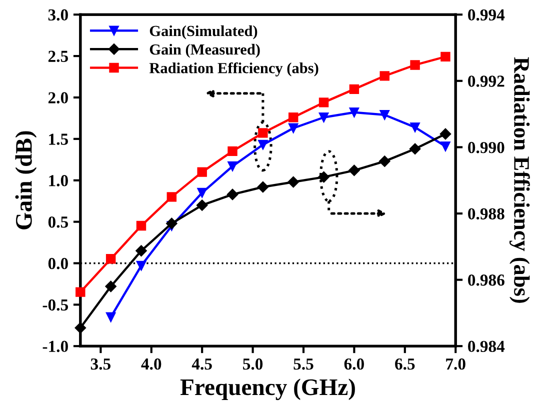 The height and width of the screenshot is (417, 536). Describe the element at coordinates (456, 364) in the screenshot. I see `x-tick-label: 7.0` at that location.